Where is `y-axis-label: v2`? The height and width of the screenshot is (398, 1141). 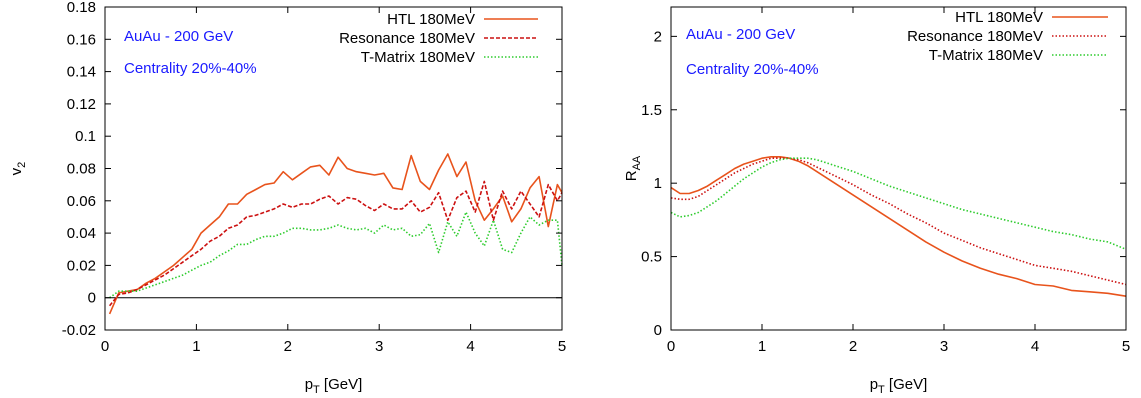
y-axis-label: v2 is located at coordinates (18, 169).